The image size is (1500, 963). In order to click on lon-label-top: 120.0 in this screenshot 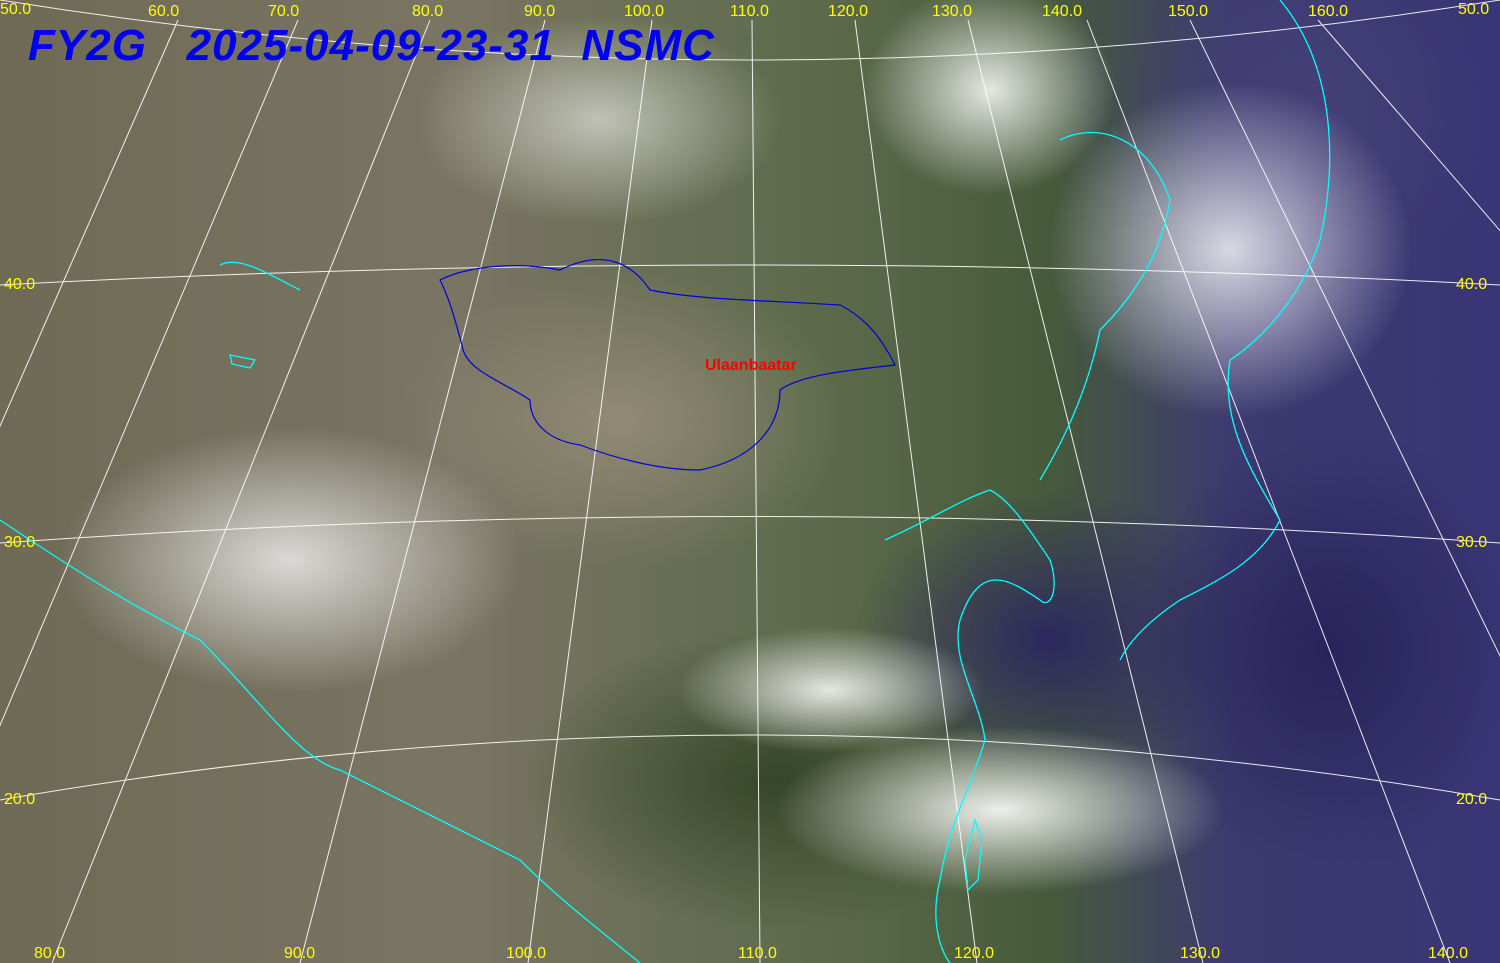, I will do `click(848, 11)`.